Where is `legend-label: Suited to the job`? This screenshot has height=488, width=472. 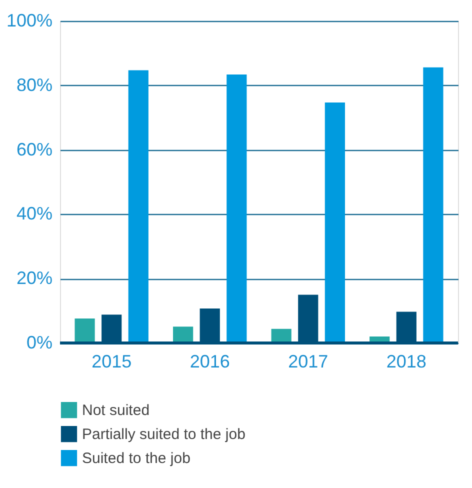
legend-label: Suited to the job is located at coordinates (136, 458).